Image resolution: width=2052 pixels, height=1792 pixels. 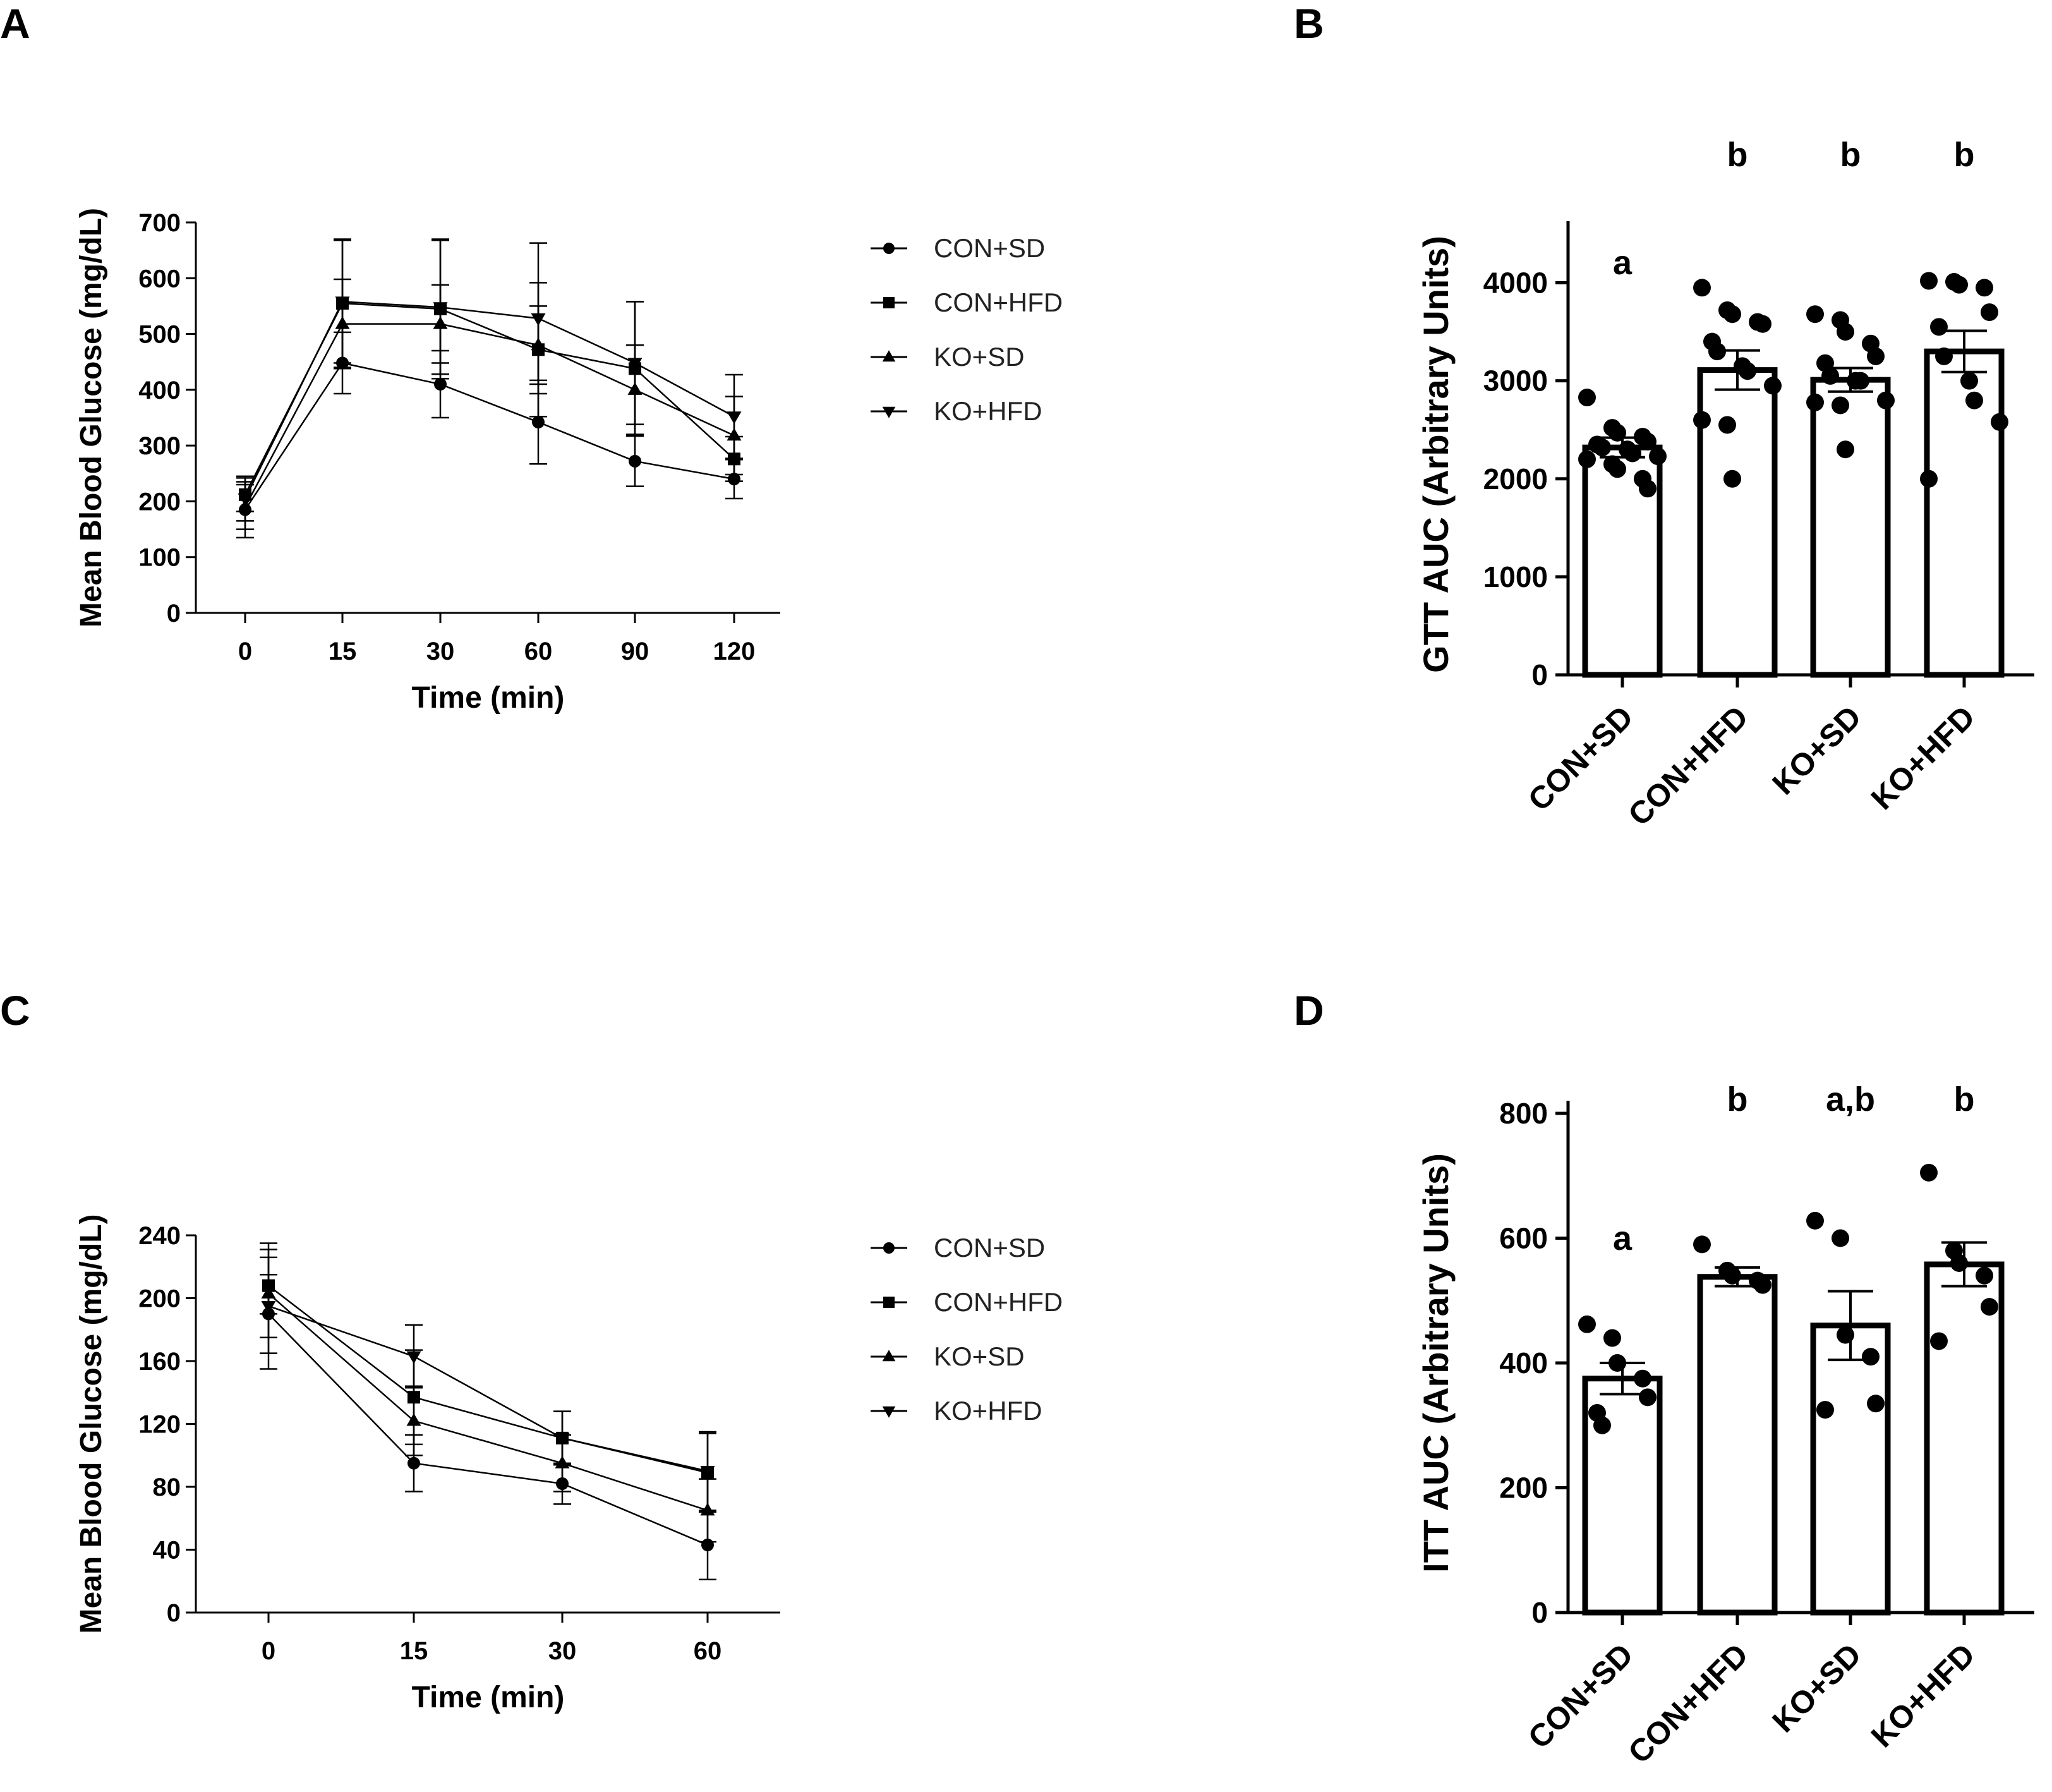 I want to click on y-tick-label: 600, so click(x=159, y=279).